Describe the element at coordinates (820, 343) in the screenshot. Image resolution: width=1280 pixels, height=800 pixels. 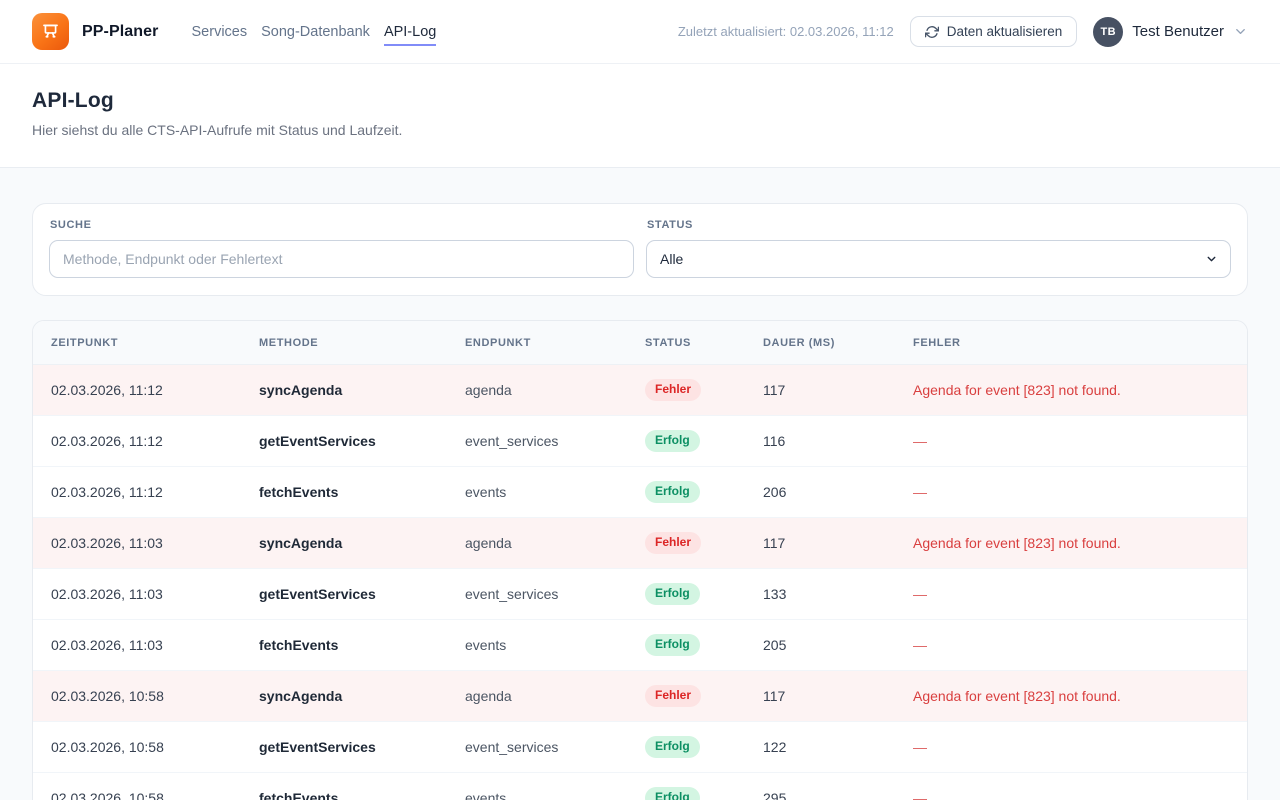
I see `column-header-4: DAUER (MS)` at that location.